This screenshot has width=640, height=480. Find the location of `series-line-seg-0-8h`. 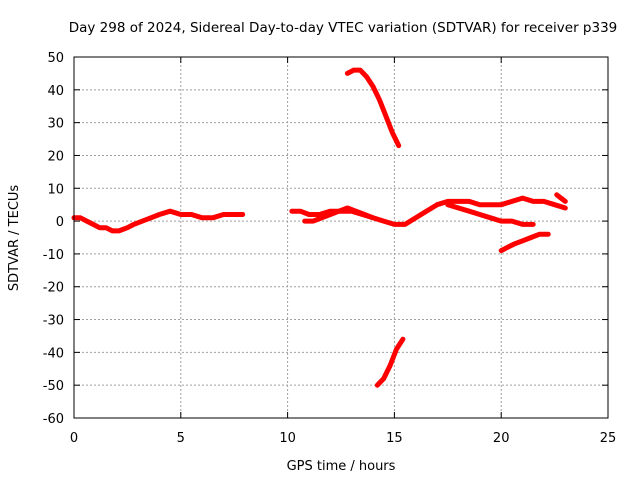

series-line-seg-0-8h is located at coordinates (158, 221).